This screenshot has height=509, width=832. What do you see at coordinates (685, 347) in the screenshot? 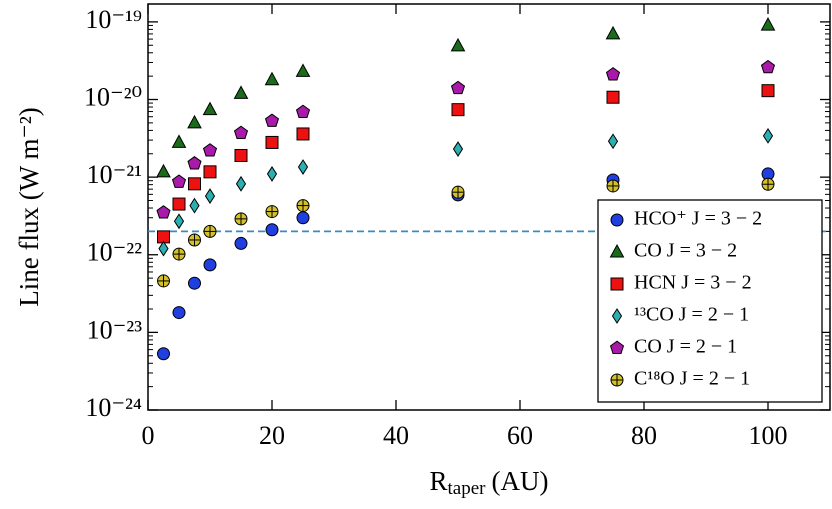
I see `legend-label: CO J = 2 − 1` at bounding box center [685, 347].